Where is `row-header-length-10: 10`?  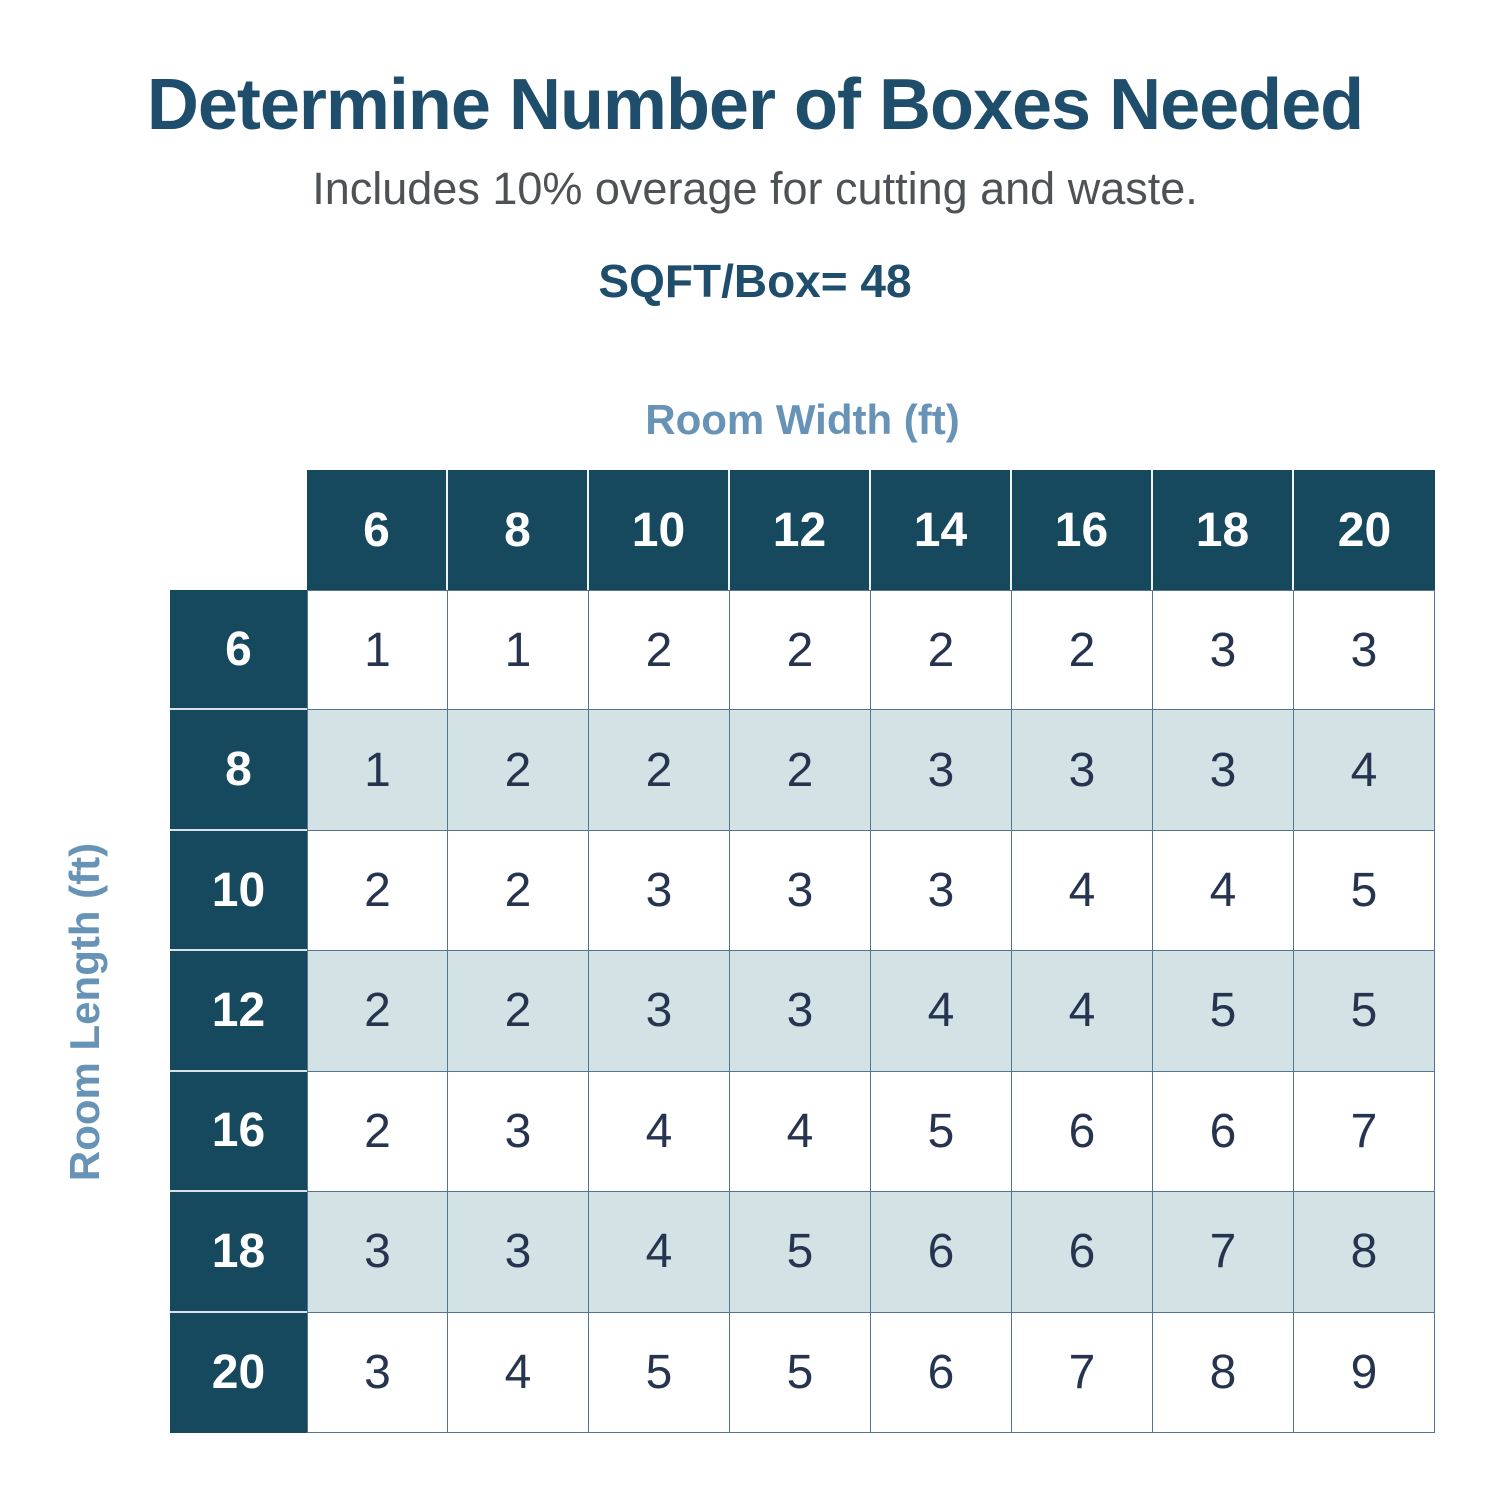
row-header-length-10: 10 is located at coordinates (238, 891).